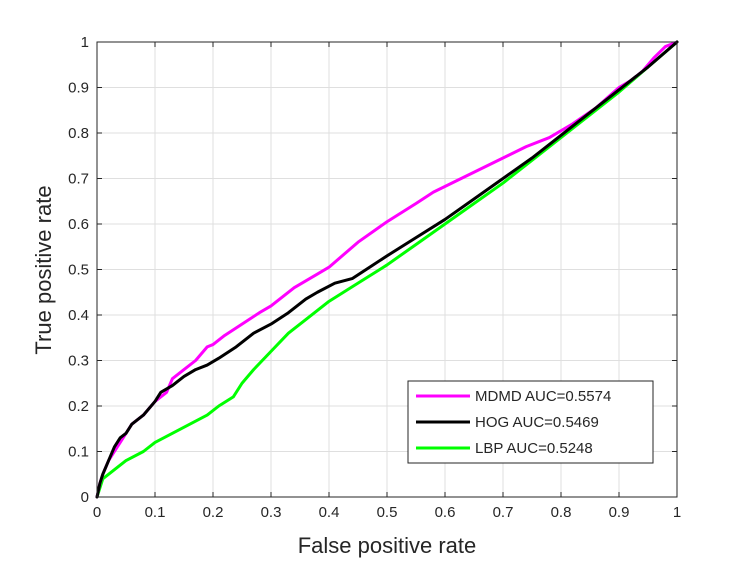 The image size is (747, 566). What do you see at coordinates (155, 512) in the screenshot?
I see `x-tick-label: 0.1` at bounding box center [155, 512].